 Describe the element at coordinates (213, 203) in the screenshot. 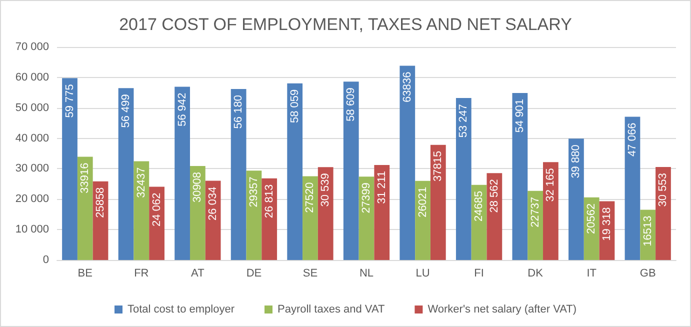

I see `data-label: 26 034` at that location.